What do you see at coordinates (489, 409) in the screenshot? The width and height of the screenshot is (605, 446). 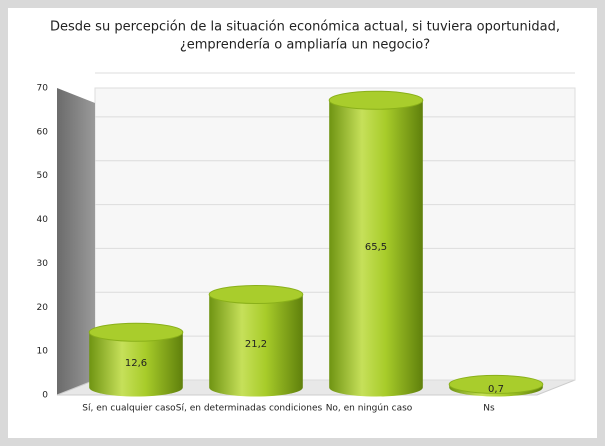 I see `x-tick-label: Ns` at bounding box center [489, 409].